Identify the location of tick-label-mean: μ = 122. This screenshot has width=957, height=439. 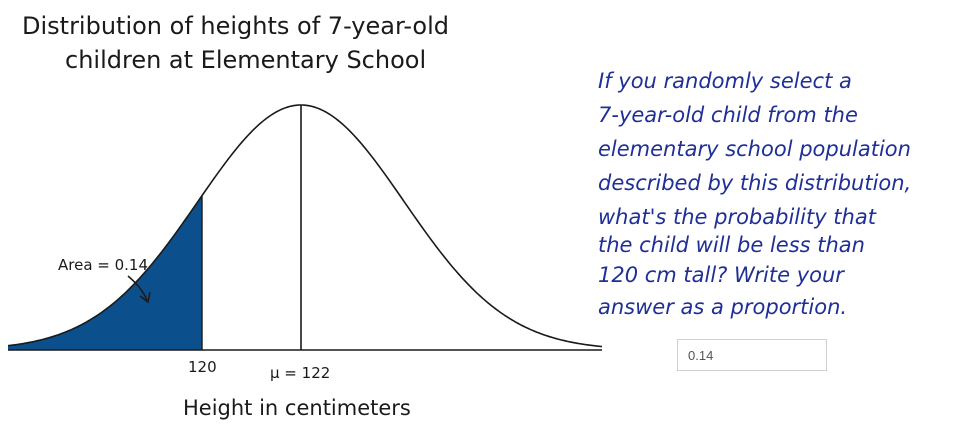
(300, 373).